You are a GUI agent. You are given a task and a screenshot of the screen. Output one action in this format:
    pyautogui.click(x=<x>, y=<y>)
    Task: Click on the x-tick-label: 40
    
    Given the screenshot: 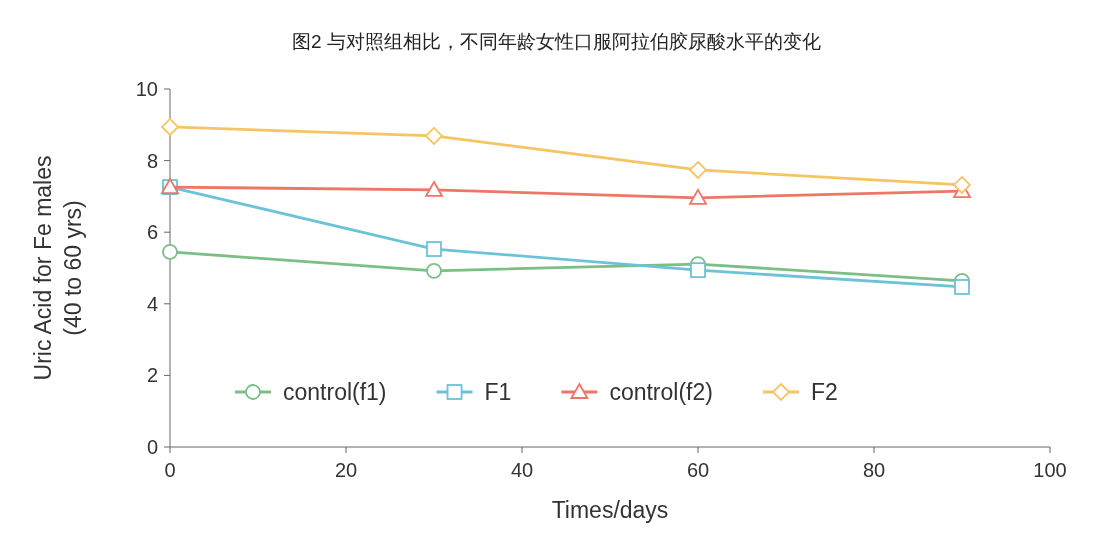 What is the action you would take?
    pyautogui.click(x=522, y=470)
    